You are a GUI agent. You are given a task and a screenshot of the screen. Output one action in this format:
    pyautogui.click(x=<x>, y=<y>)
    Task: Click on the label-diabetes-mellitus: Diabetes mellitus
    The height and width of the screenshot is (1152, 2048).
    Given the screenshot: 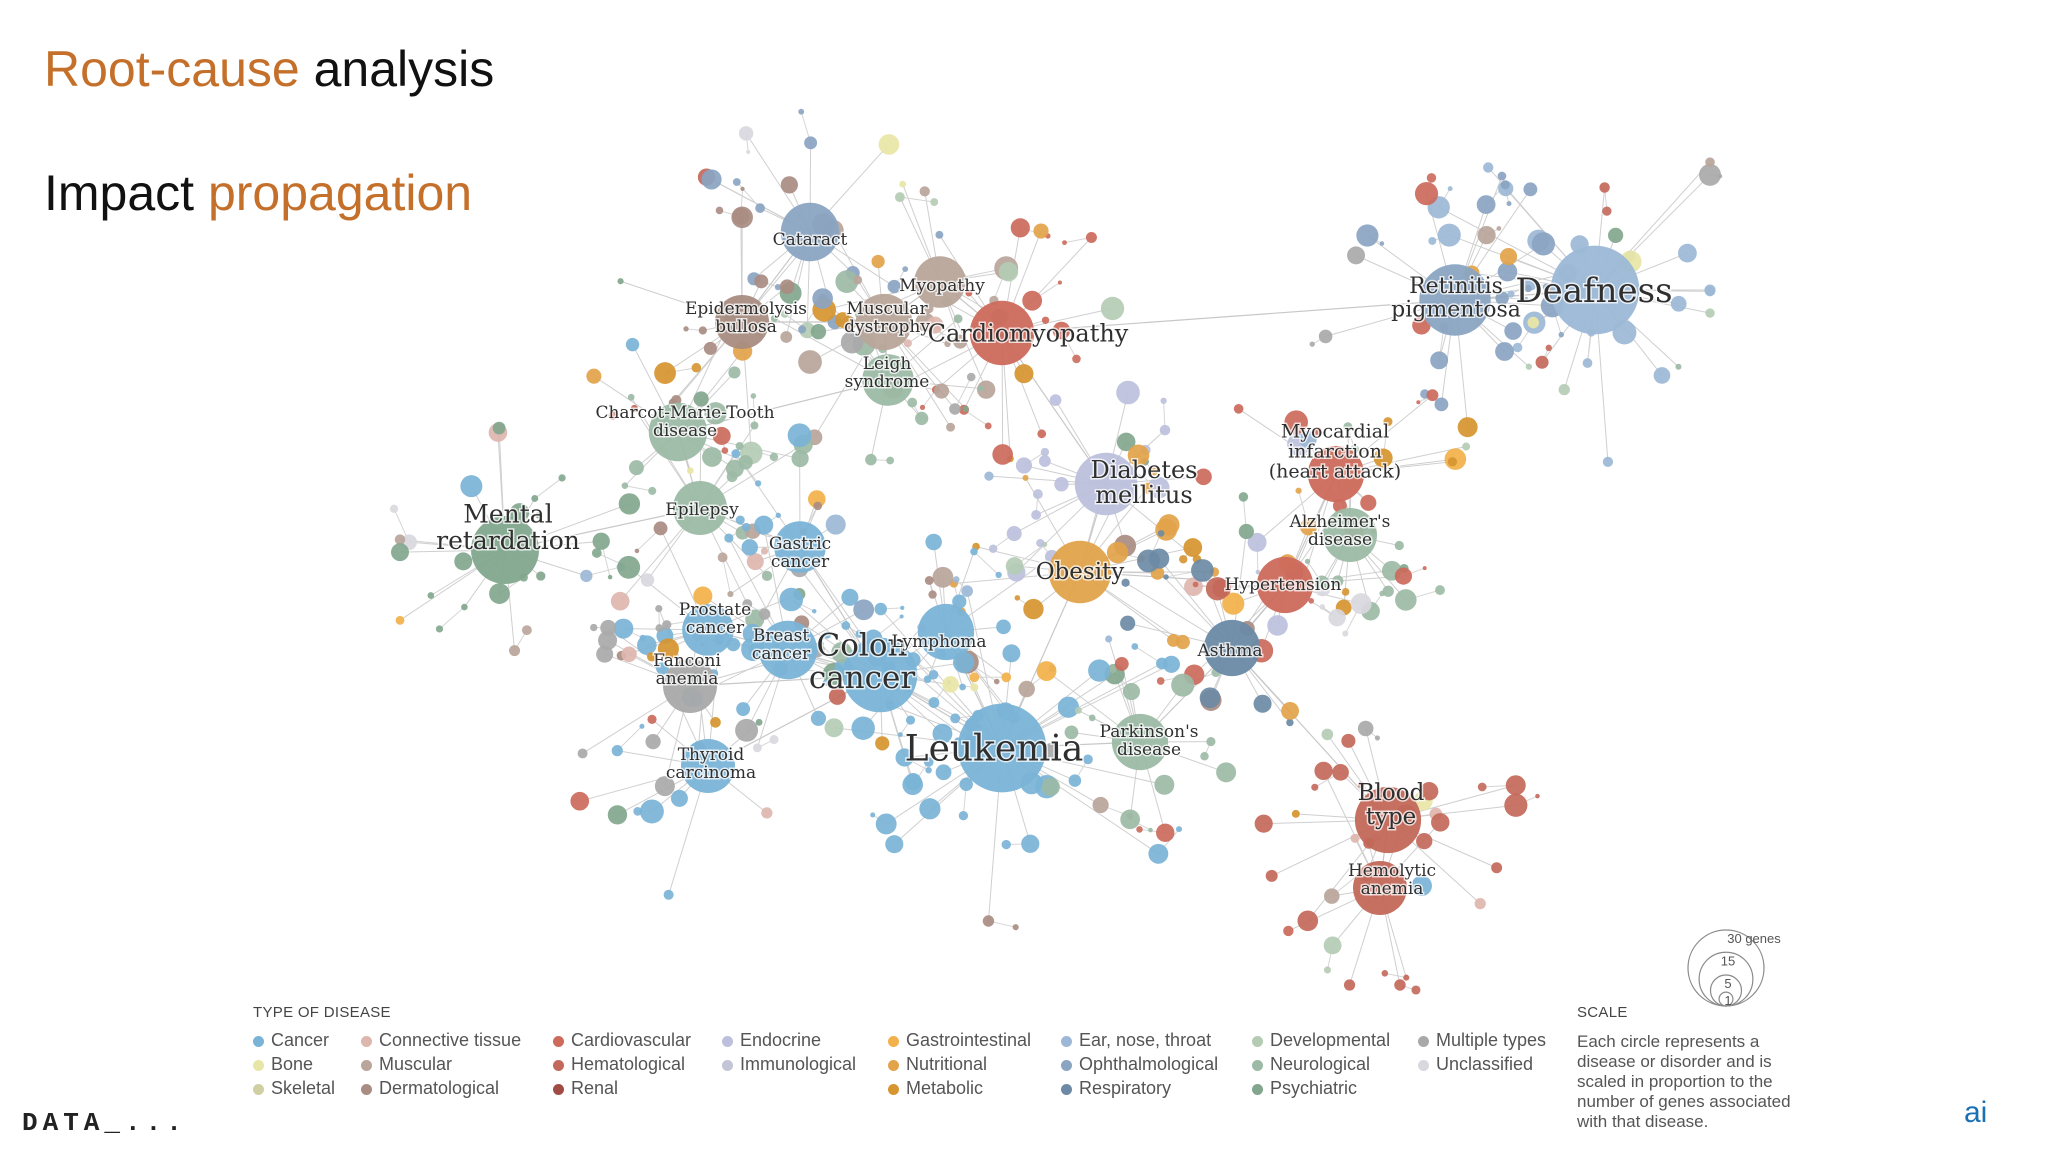 What is the action you would take?
    pyautogui.click(x=1144, y=482)
    